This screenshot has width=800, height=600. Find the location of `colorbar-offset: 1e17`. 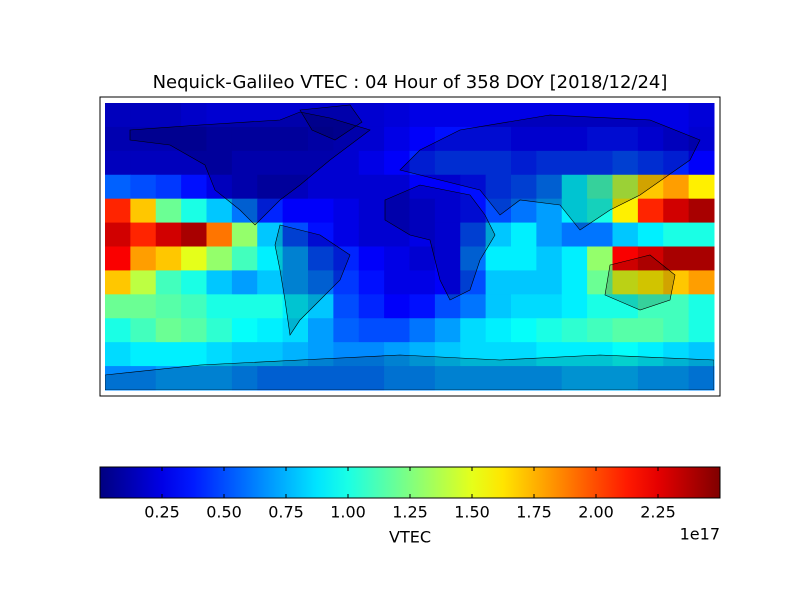

colorbar-offset: 1e17 is located at coordinates (700, 534).